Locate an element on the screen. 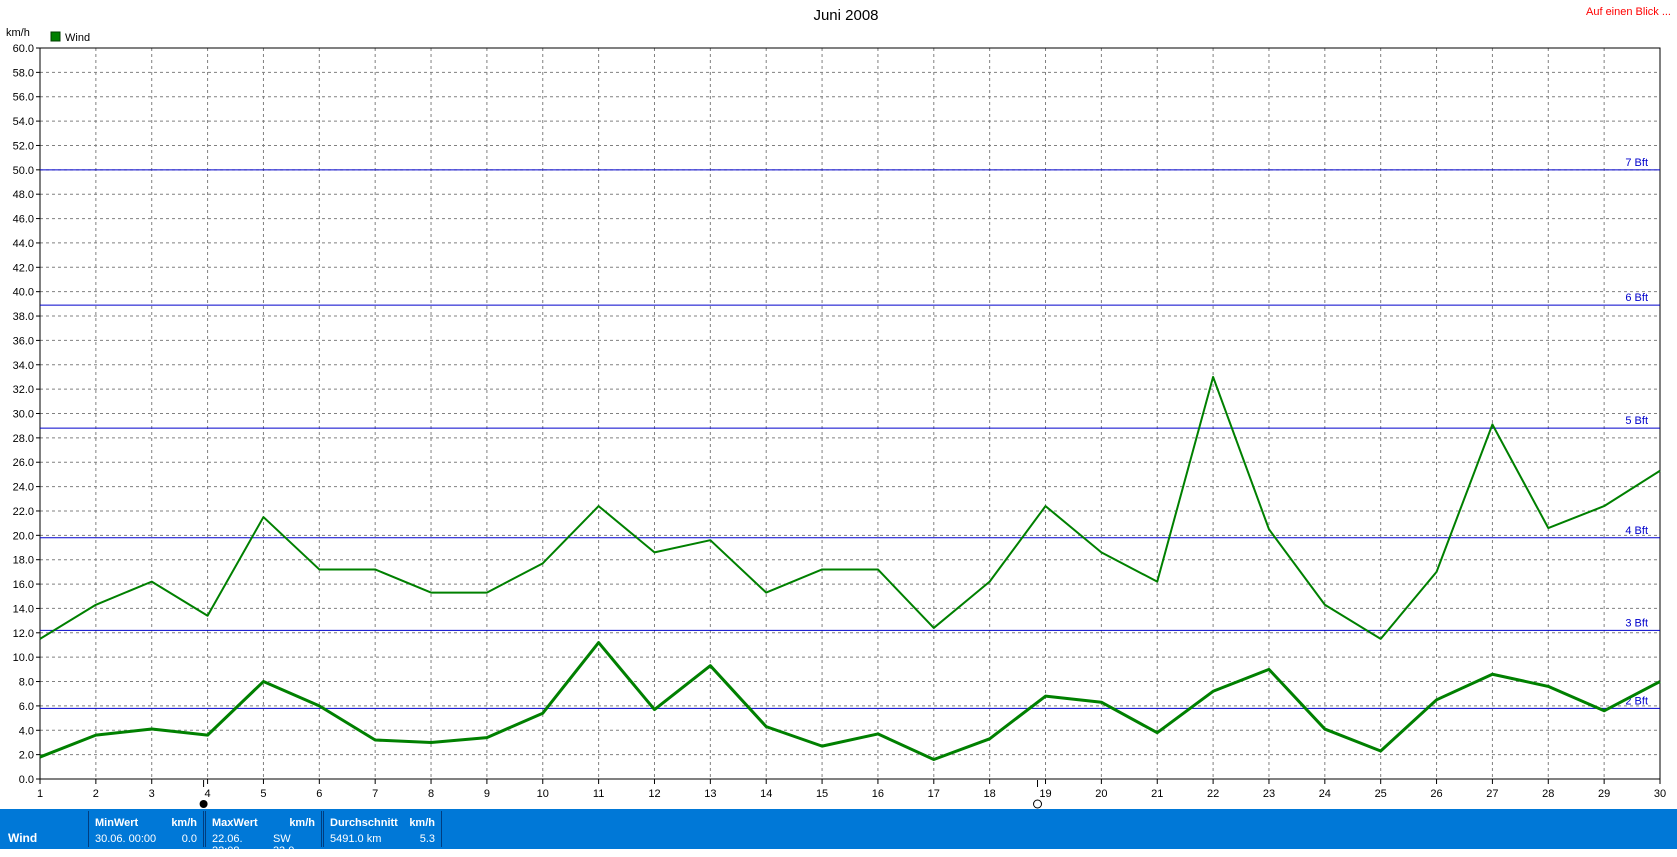 This screenshot has height=857, width=1677. x-tick-label: 18 is located at coordinates (990, 794).